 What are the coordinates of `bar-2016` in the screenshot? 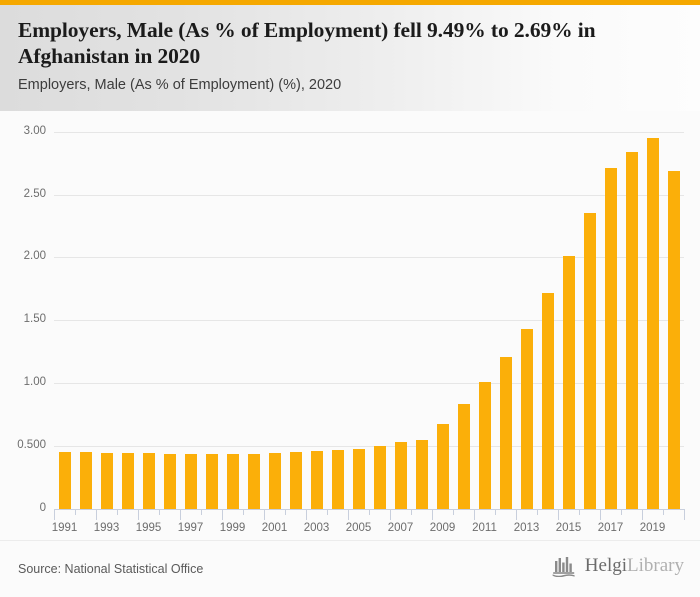 It's located at (589, 360).